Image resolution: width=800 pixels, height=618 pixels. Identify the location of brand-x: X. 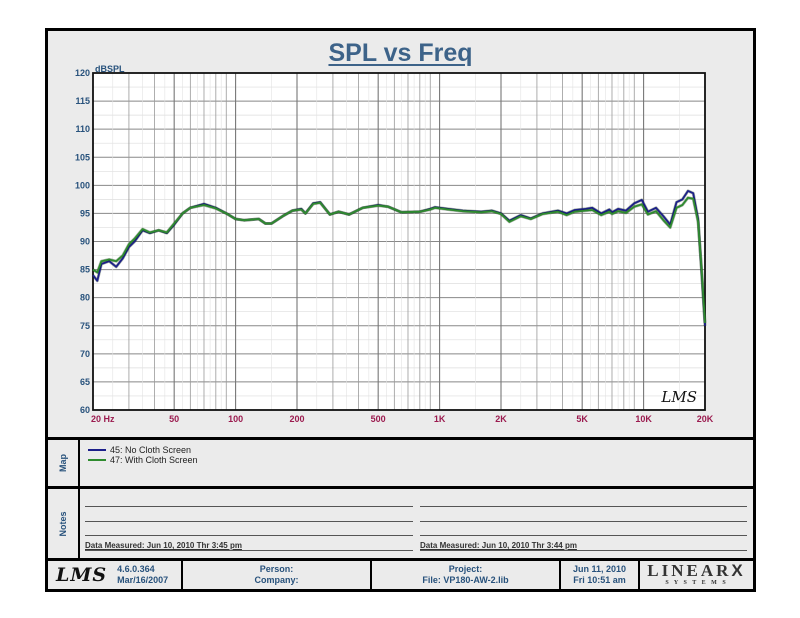
(738, 570).